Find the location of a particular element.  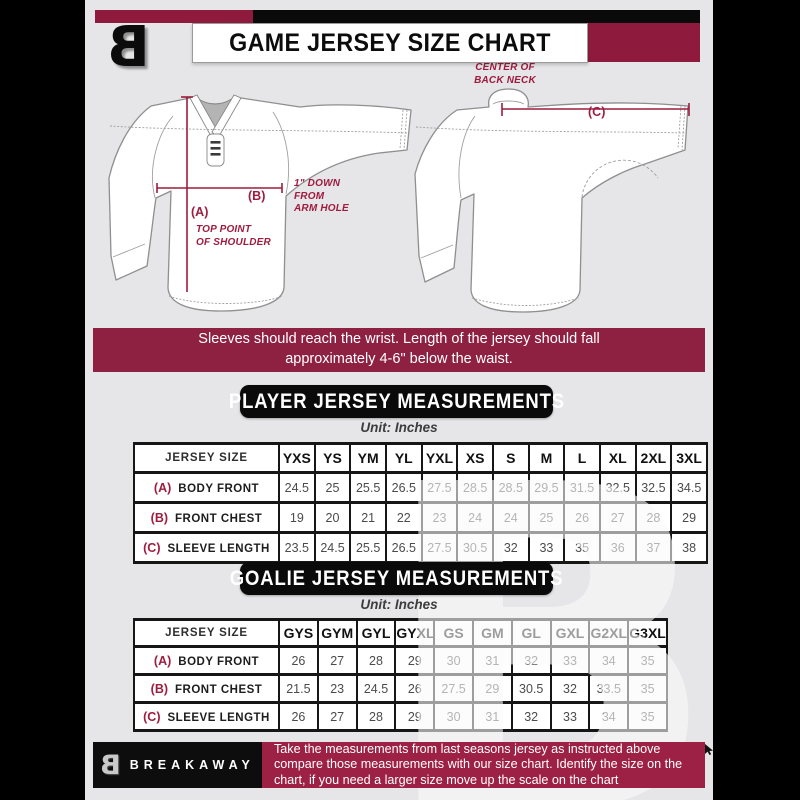

player-value-cell: 29 is located at coordinates (689, 517).